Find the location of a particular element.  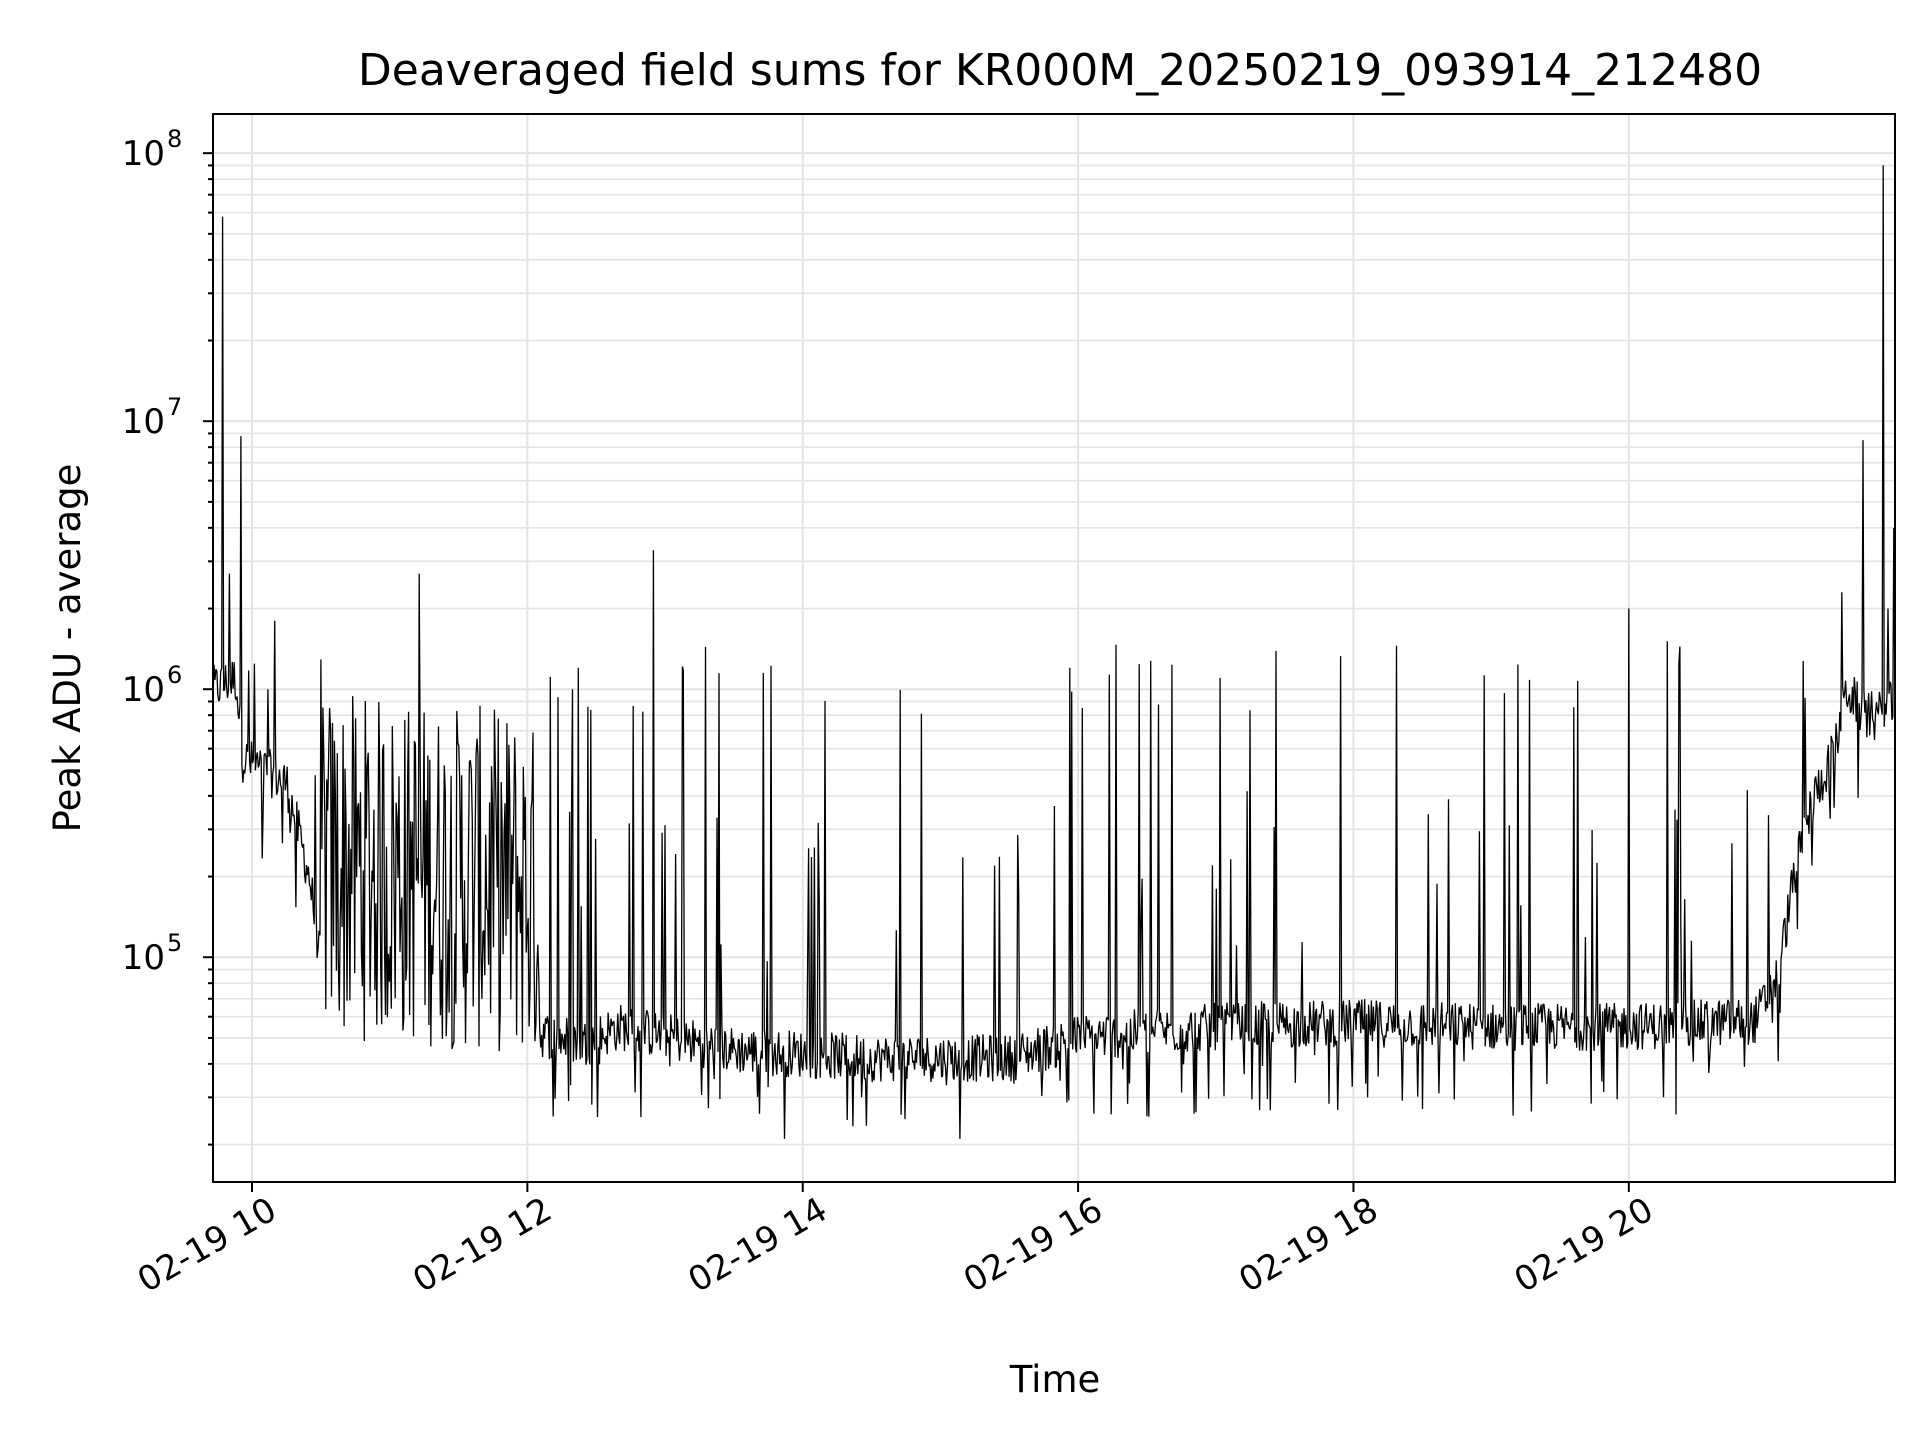

y-tick-exponent: 7 is located at coordinates (174, 407).